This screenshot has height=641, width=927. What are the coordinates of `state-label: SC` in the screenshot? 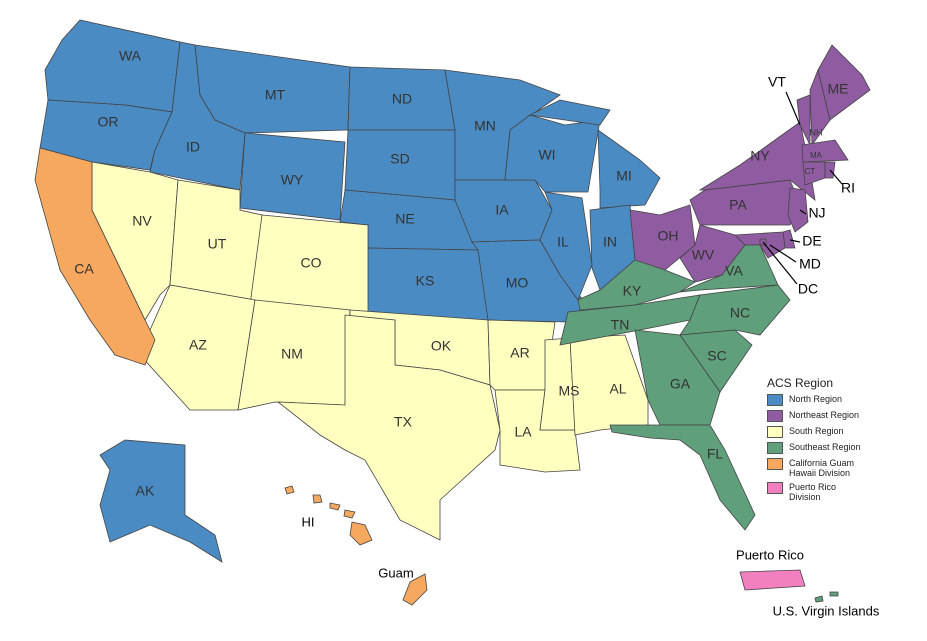 It's located at (716, 356).